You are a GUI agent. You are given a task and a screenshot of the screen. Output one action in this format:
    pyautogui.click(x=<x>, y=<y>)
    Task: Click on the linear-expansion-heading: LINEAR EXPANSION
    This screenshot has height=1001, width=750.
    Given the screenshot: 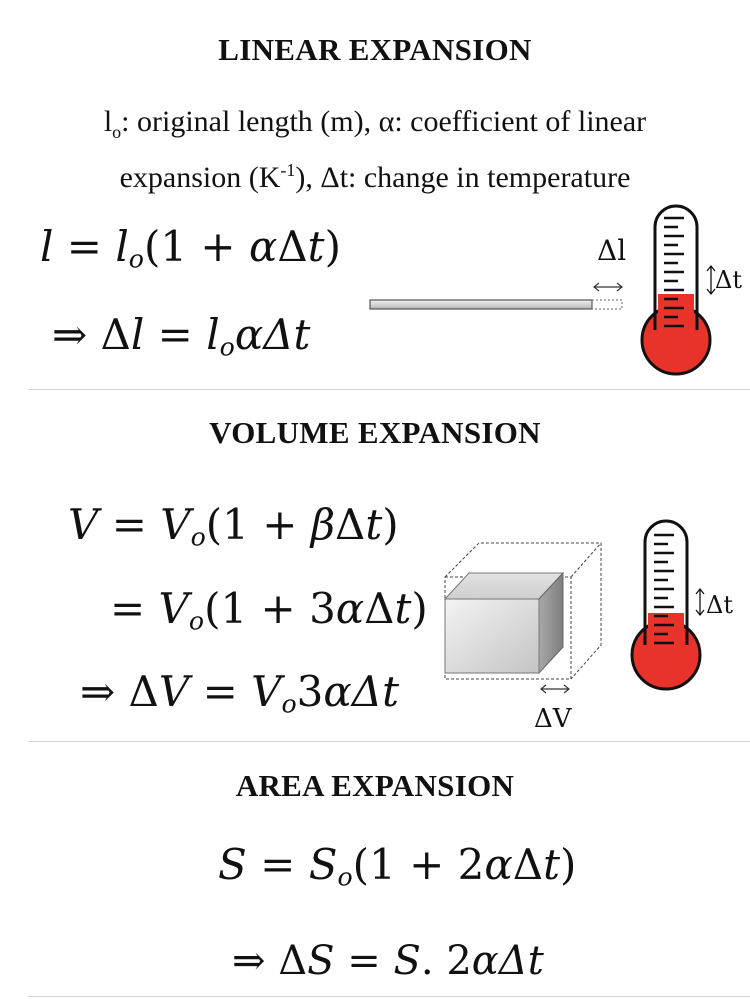 What is the action you would take?
    pyautogui.click(x=375, y=49)
    